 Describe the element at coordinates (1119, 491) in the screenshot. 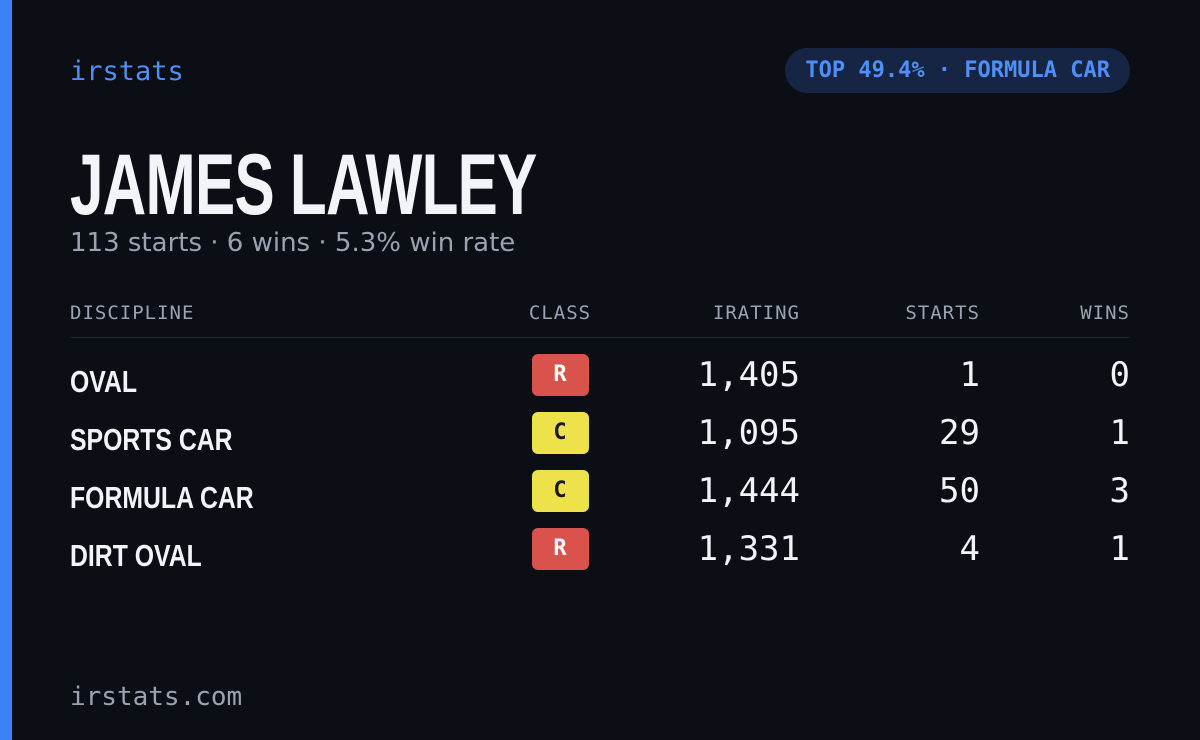

I see `wins: 3` at that location.